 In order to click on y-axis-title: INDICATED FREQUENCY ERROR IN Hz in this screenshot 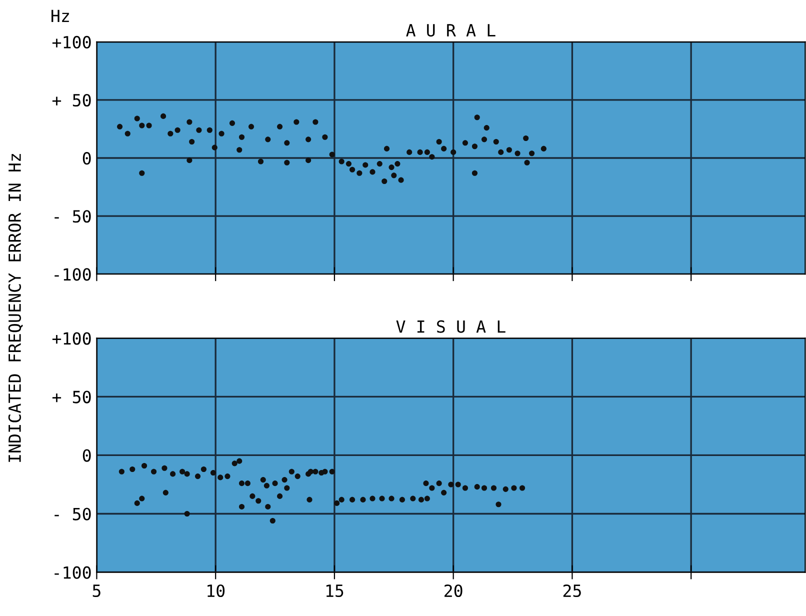, I will do `click(15, 308)`.